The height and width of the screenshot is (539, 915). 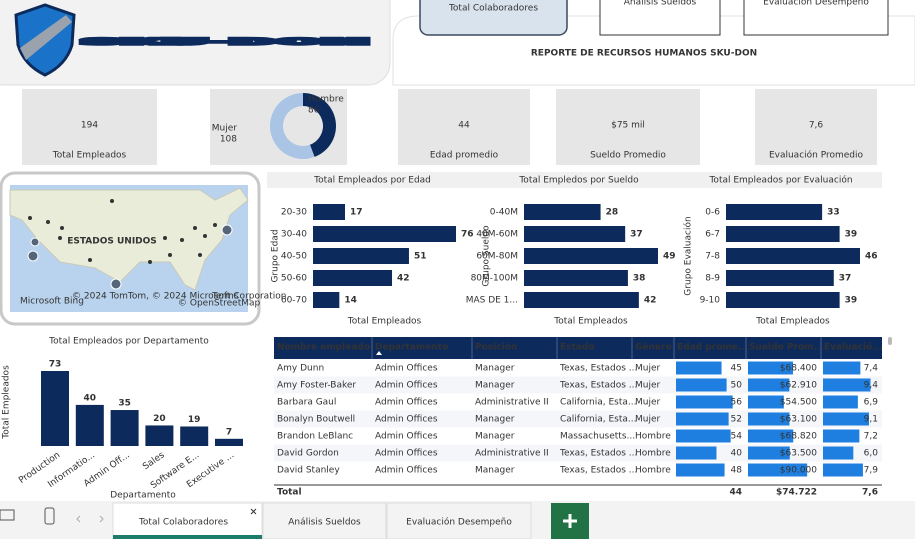 I want to click on total-value: 7,6, so click(x=870, y=493).